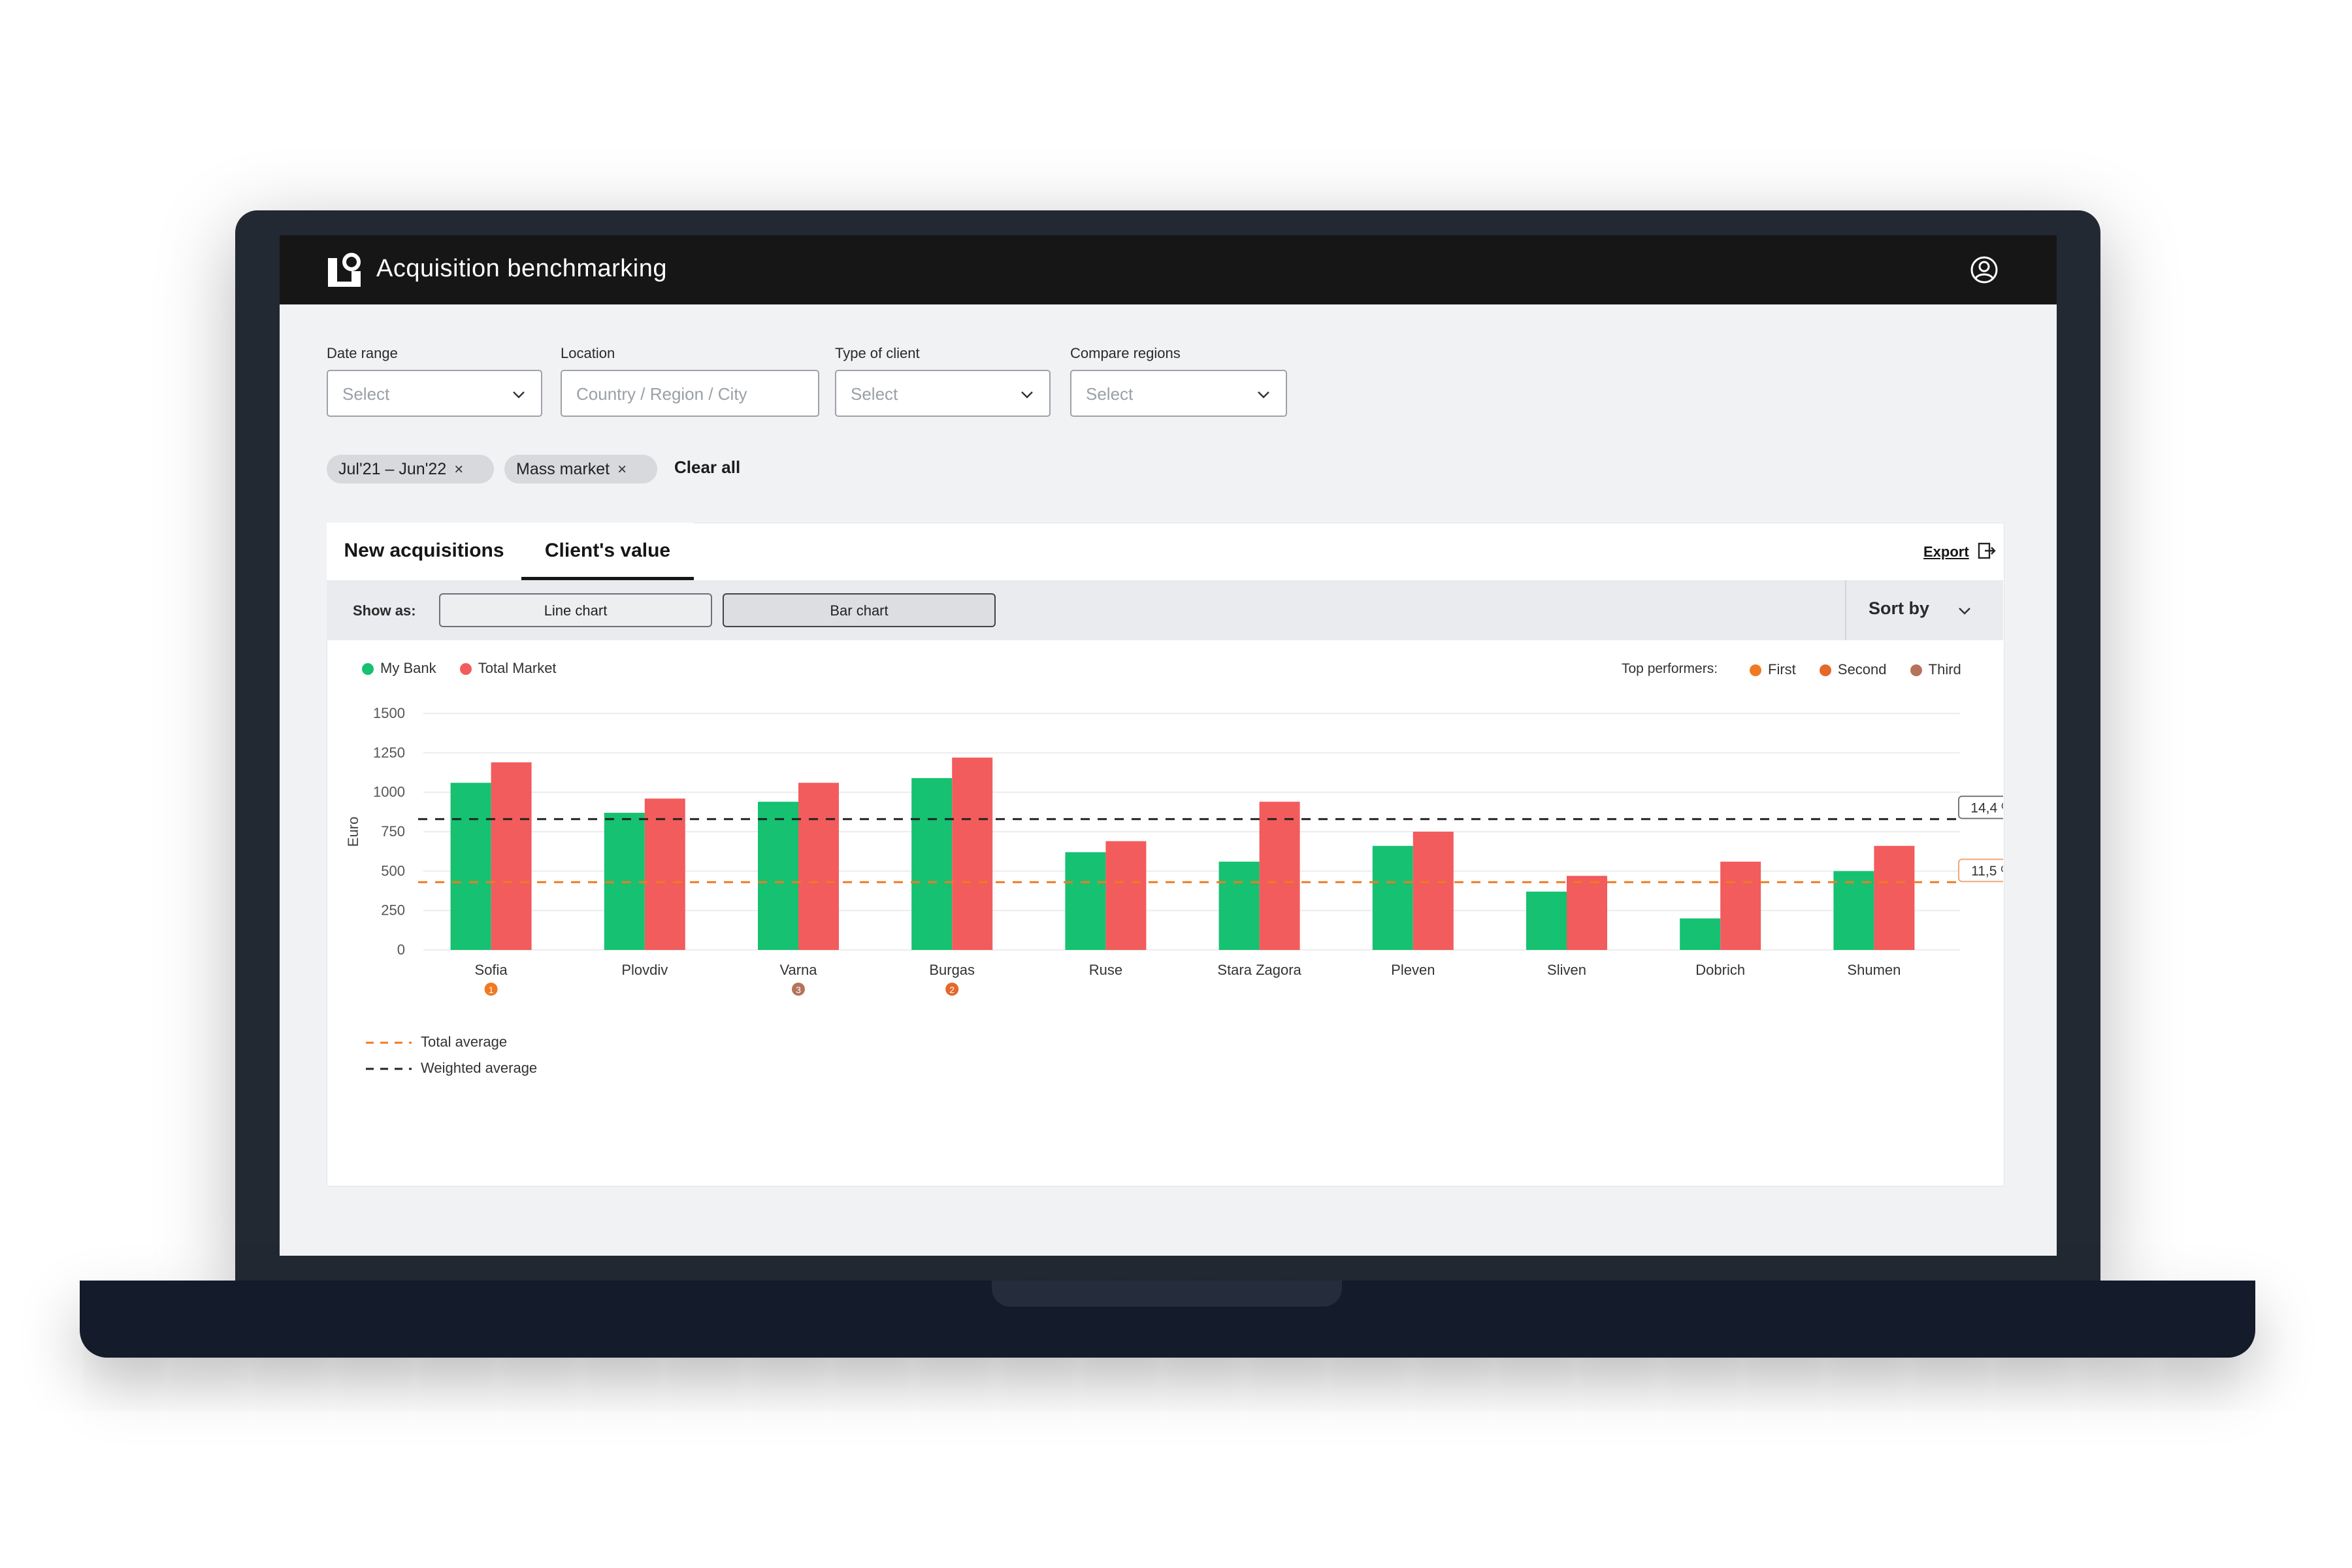 This screenshot has width=2352, height=1568. Describe the element at coordinates (707, 467) in the screenshot. I see `clear-all-button: Clear all` at that location.